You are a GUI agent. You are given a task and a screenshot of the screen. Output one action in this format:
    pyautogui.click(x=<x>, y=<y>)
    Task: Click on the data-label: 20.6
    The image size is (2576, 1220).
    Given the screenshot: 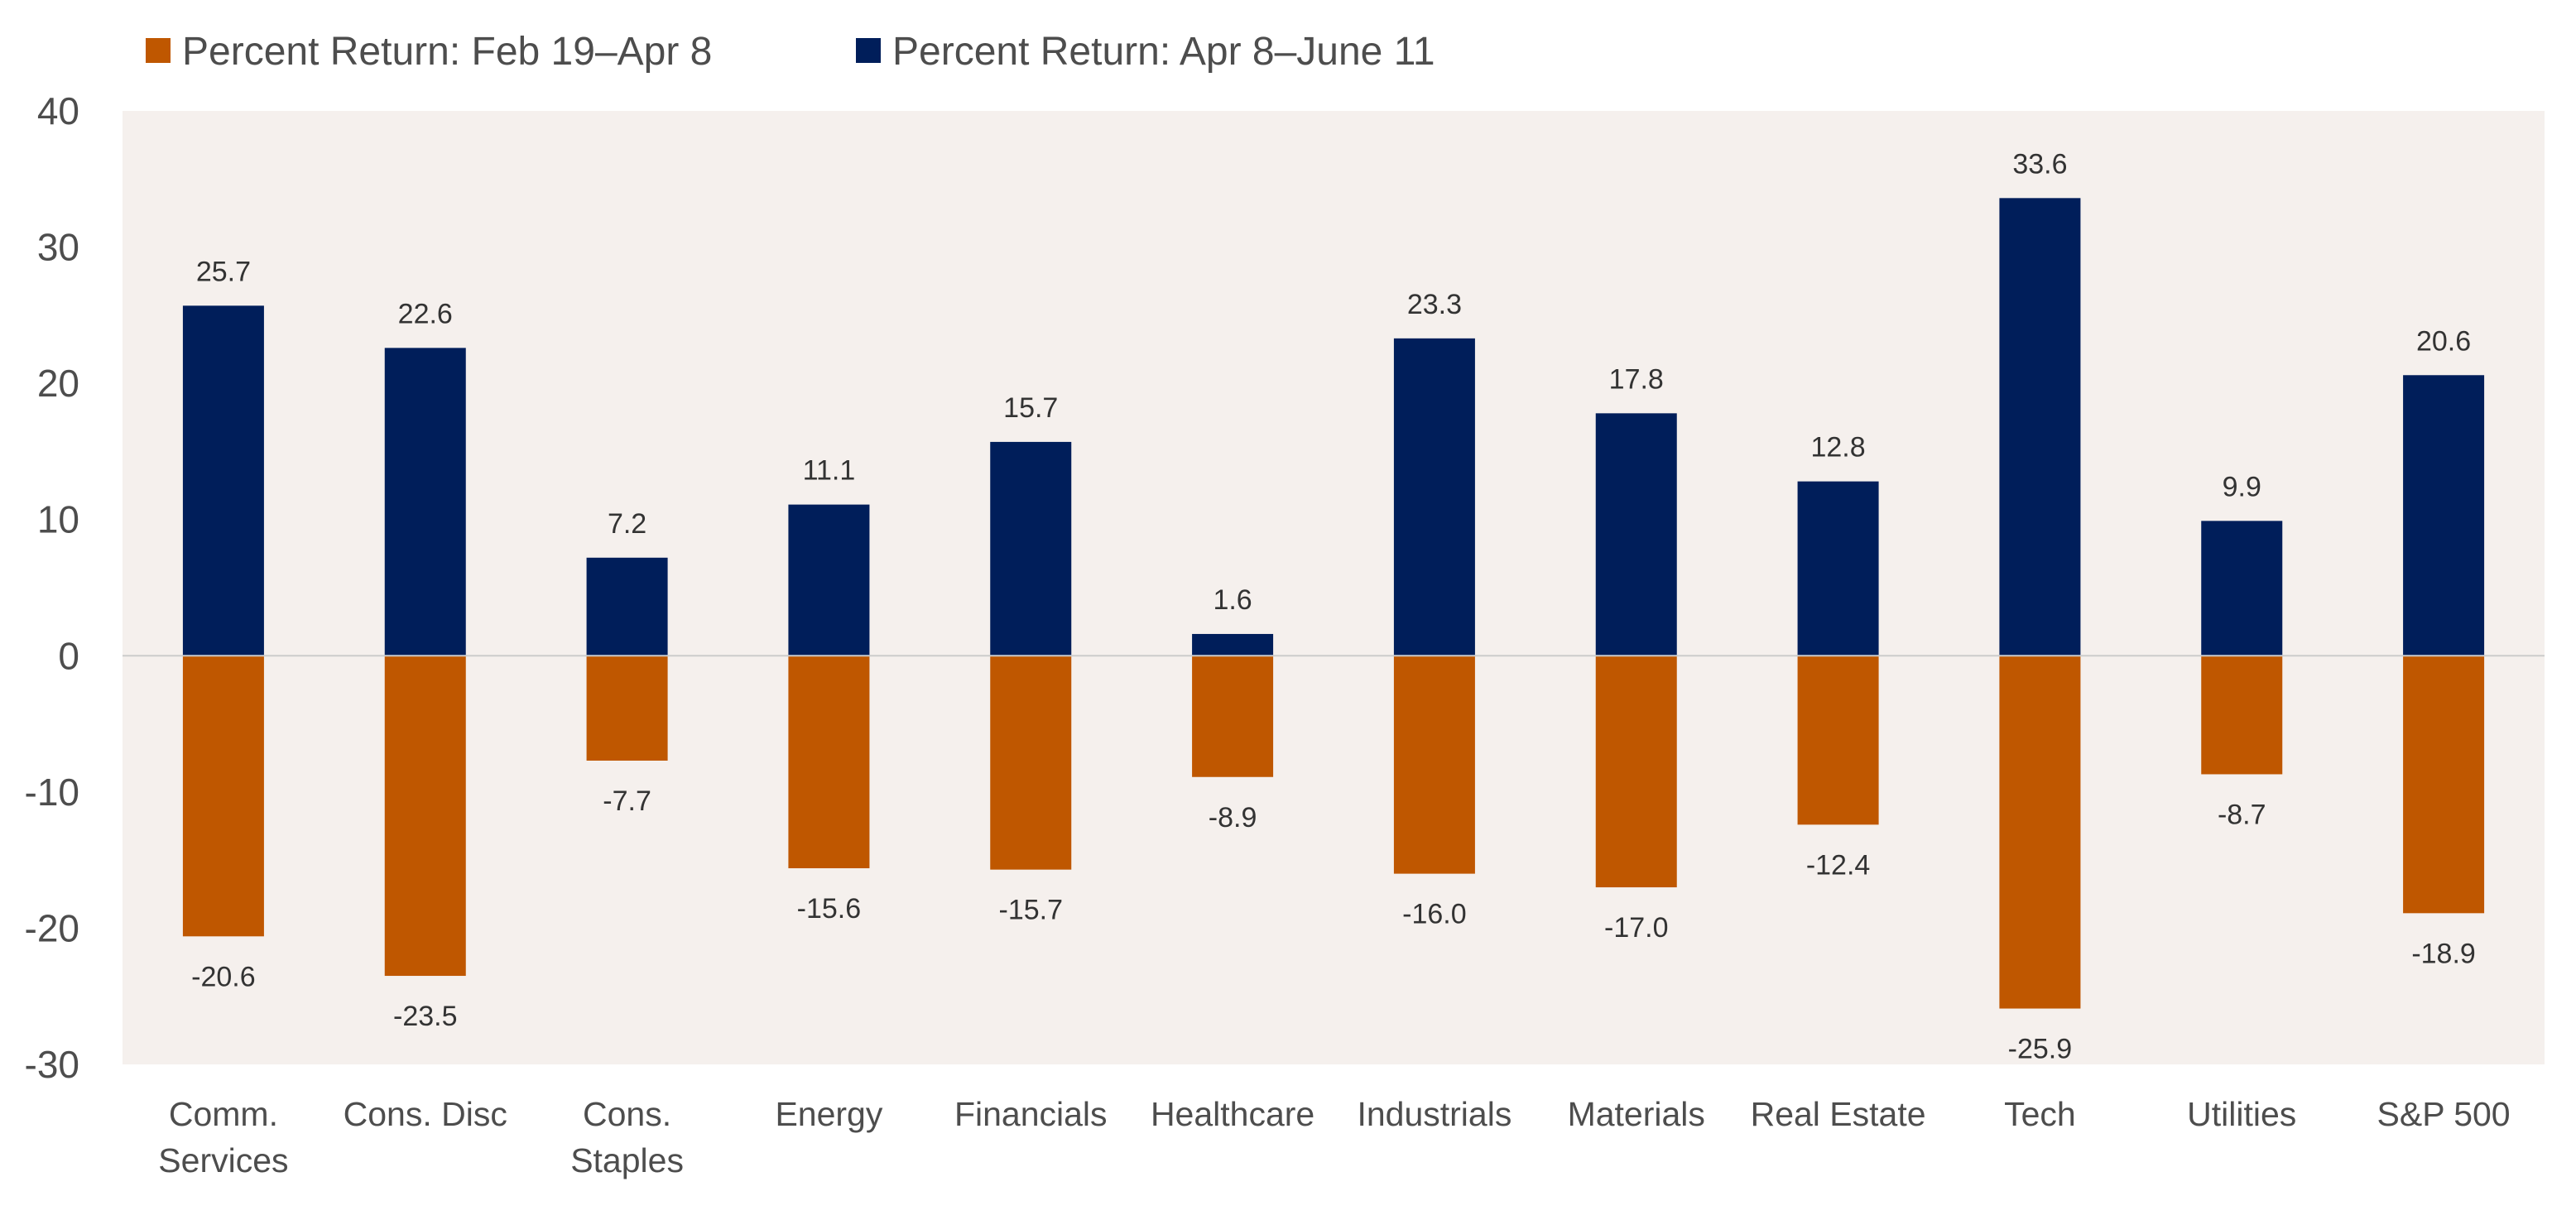 What is the action you would take?
    pyautogui.click(x=2443, y=341)
    